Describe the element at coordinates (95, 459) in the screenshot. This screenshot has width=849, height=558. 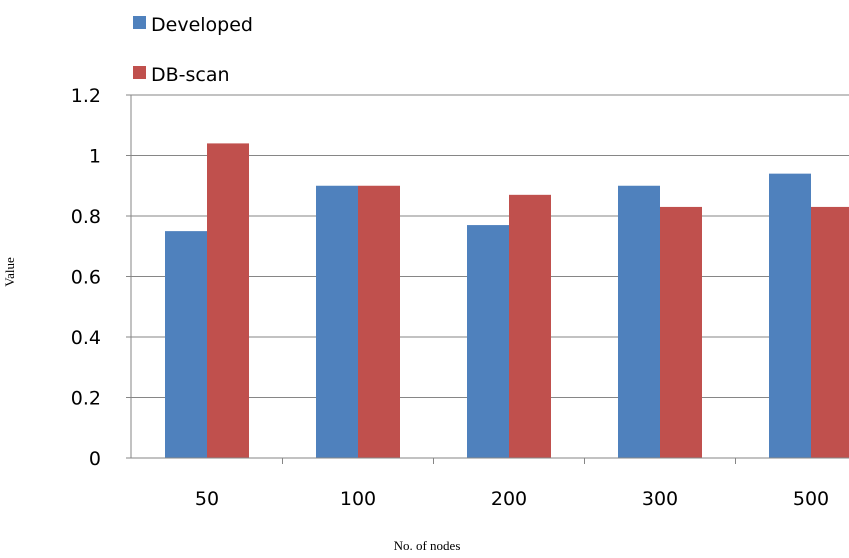
I see `y-tick-label: 0` at that location.